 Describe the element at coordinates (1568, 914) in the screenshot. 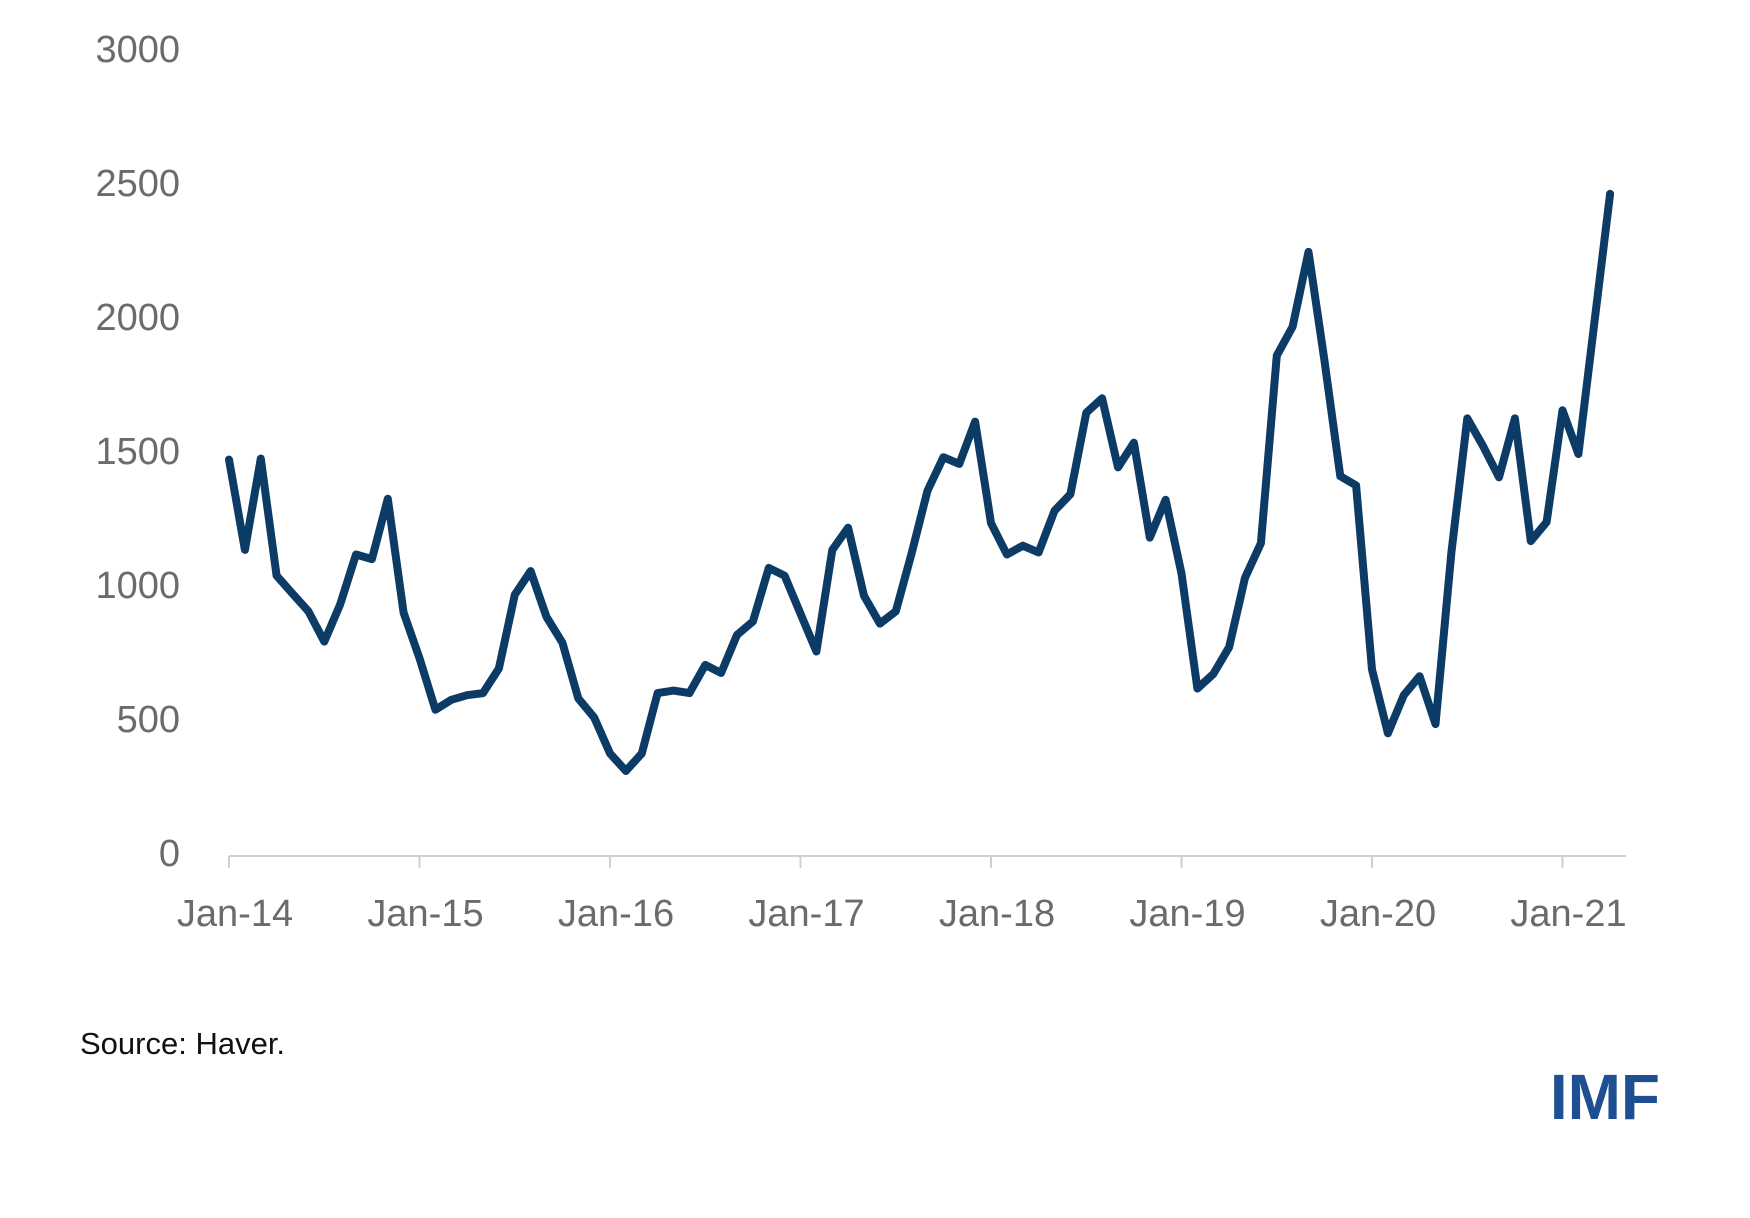

I see `x-tick-label: Jan-21` at that location.